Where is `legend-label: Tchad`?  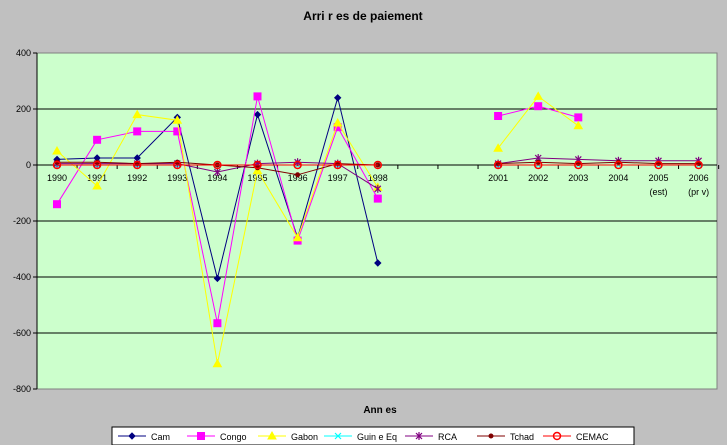 legend-label: Tchad is located at coordinates (522, 437).